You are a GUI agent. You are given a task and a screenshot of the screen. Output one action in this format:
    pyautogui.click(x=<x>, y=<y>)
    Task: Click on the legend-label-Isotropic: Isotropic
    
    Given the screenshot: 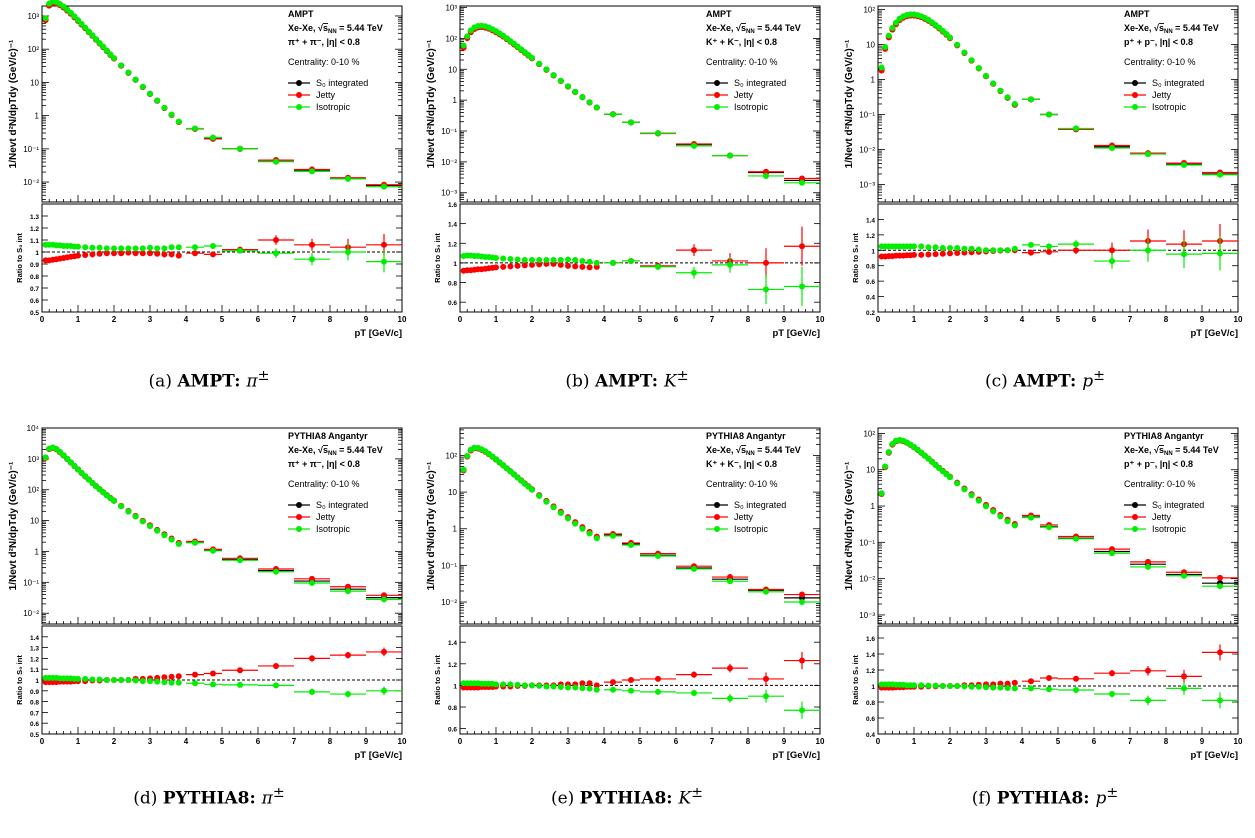 What is the action you would take?
    pyautogui.click(x=751, y=529)
    